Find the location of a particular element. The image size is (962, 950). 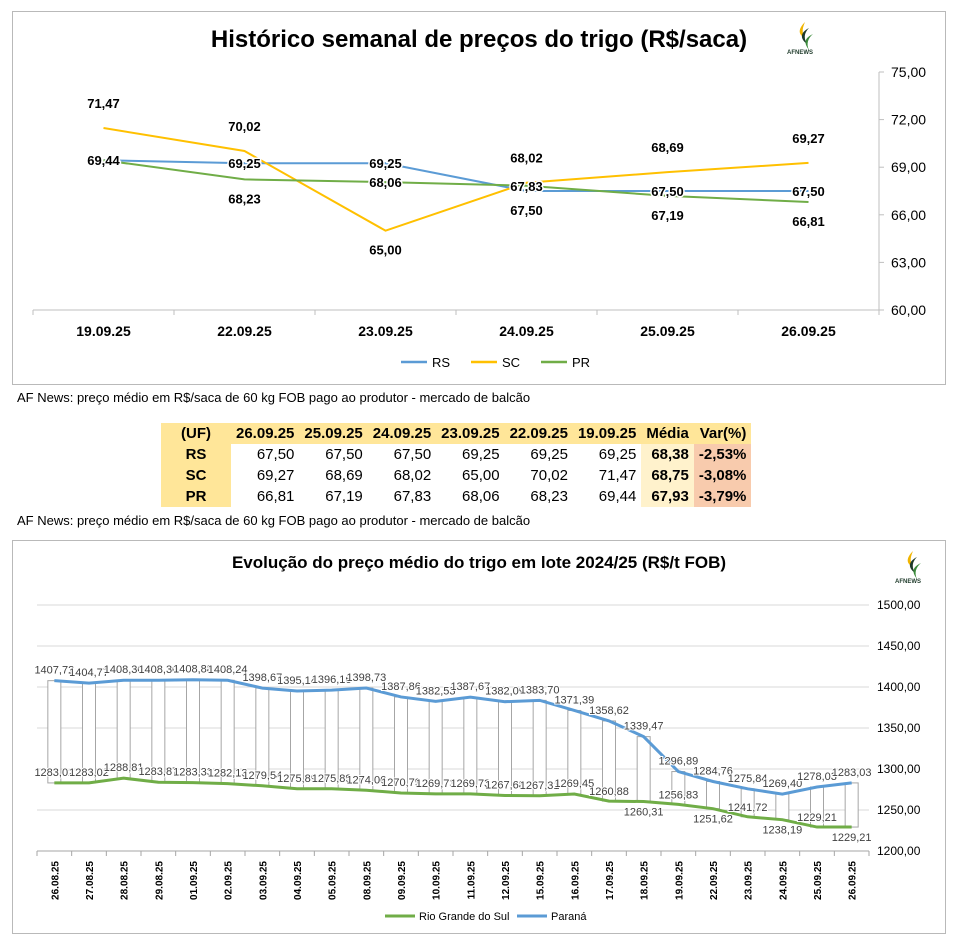

price-cell: 70,02 is located at coordinates (549, 475).